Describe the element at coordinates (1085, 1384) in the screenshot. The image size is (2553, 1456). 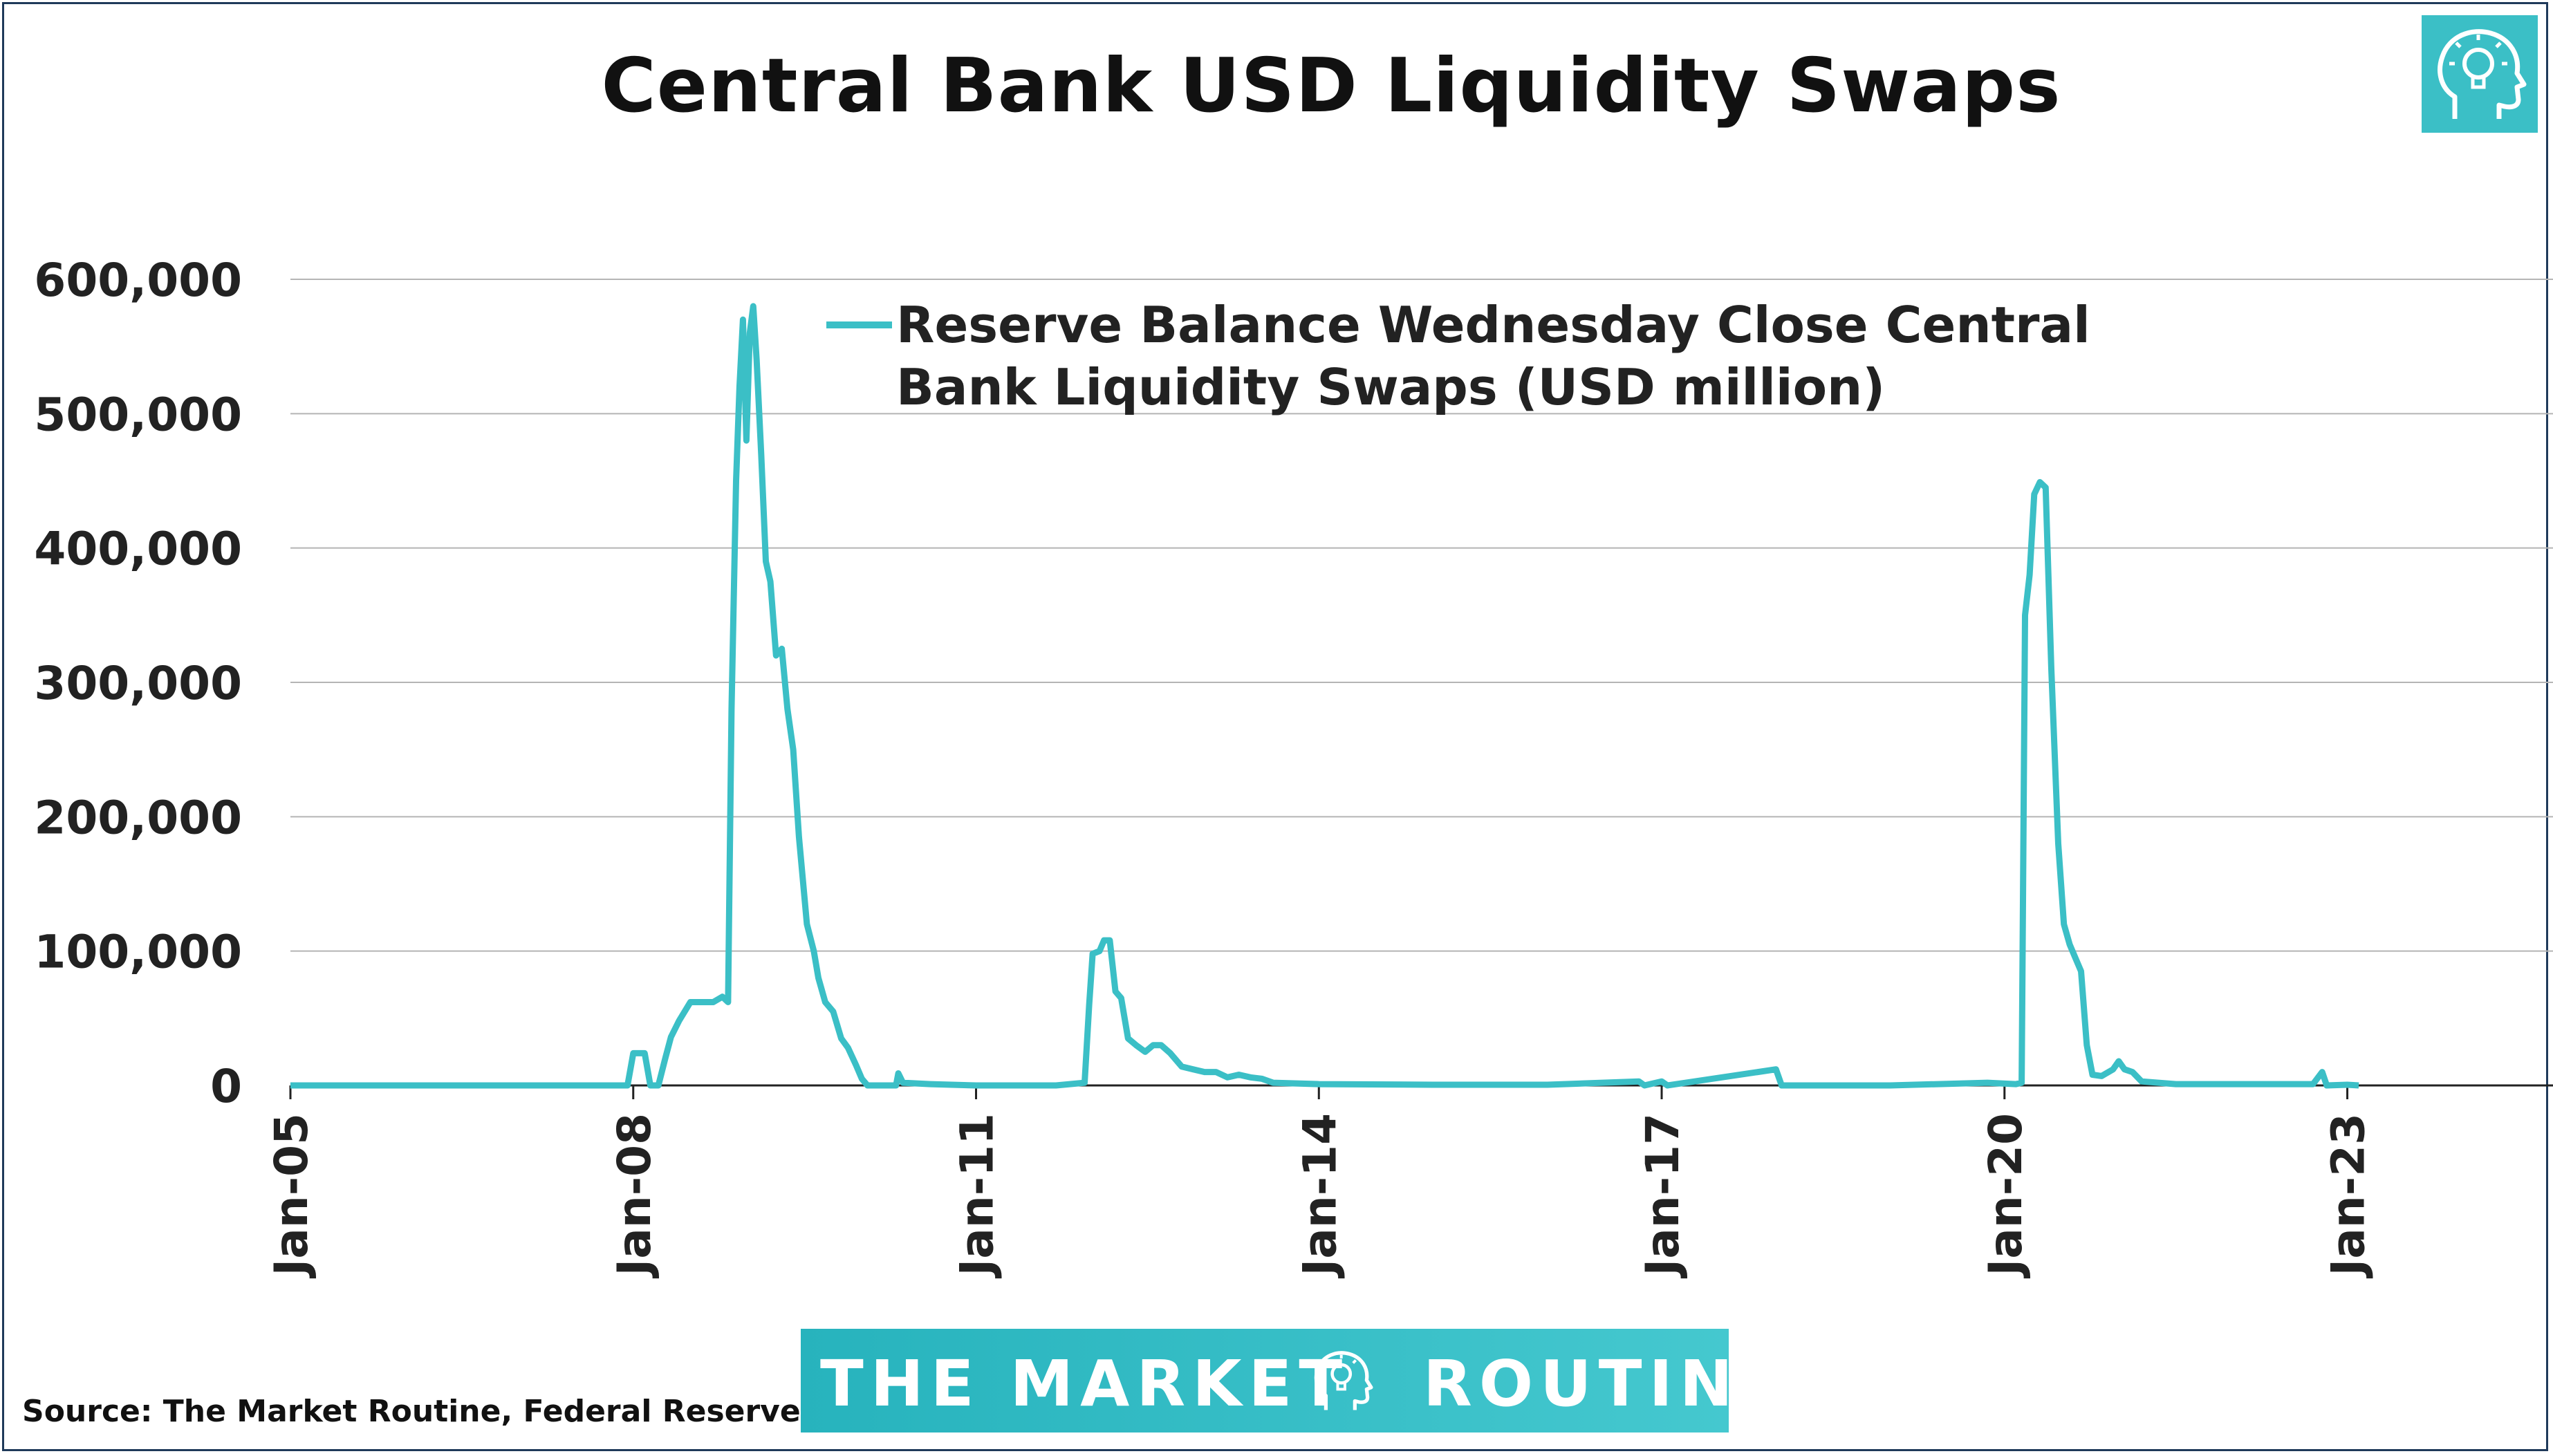
I see `banner-text-left: THE MARKET` at that location.